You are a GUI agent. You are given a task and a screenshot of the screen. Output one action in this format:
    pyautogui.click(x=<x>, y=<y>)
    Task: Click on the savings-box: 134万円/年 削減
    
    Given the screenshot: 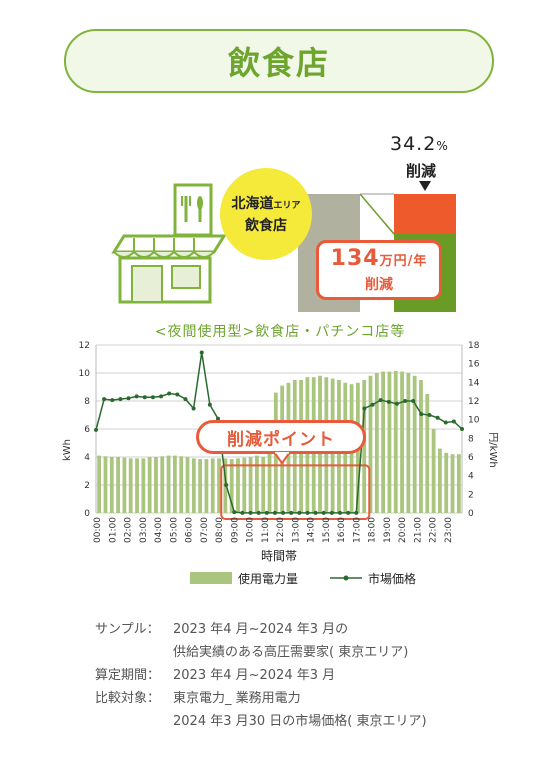 What is the action you would take?
    pyautogui.click(x=379, y=270)
    